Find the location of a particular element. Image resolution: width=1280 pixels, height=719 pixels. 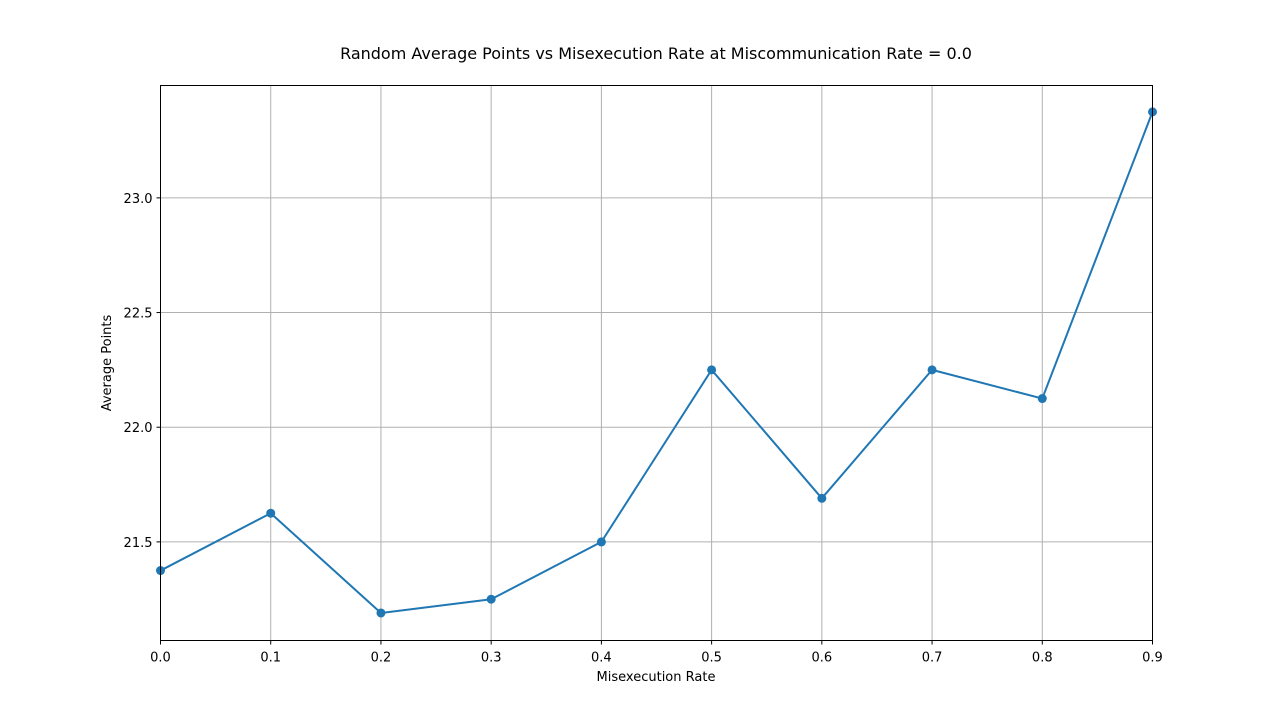

x-tick-label: 0.0 is located at coordinates (160, 658).